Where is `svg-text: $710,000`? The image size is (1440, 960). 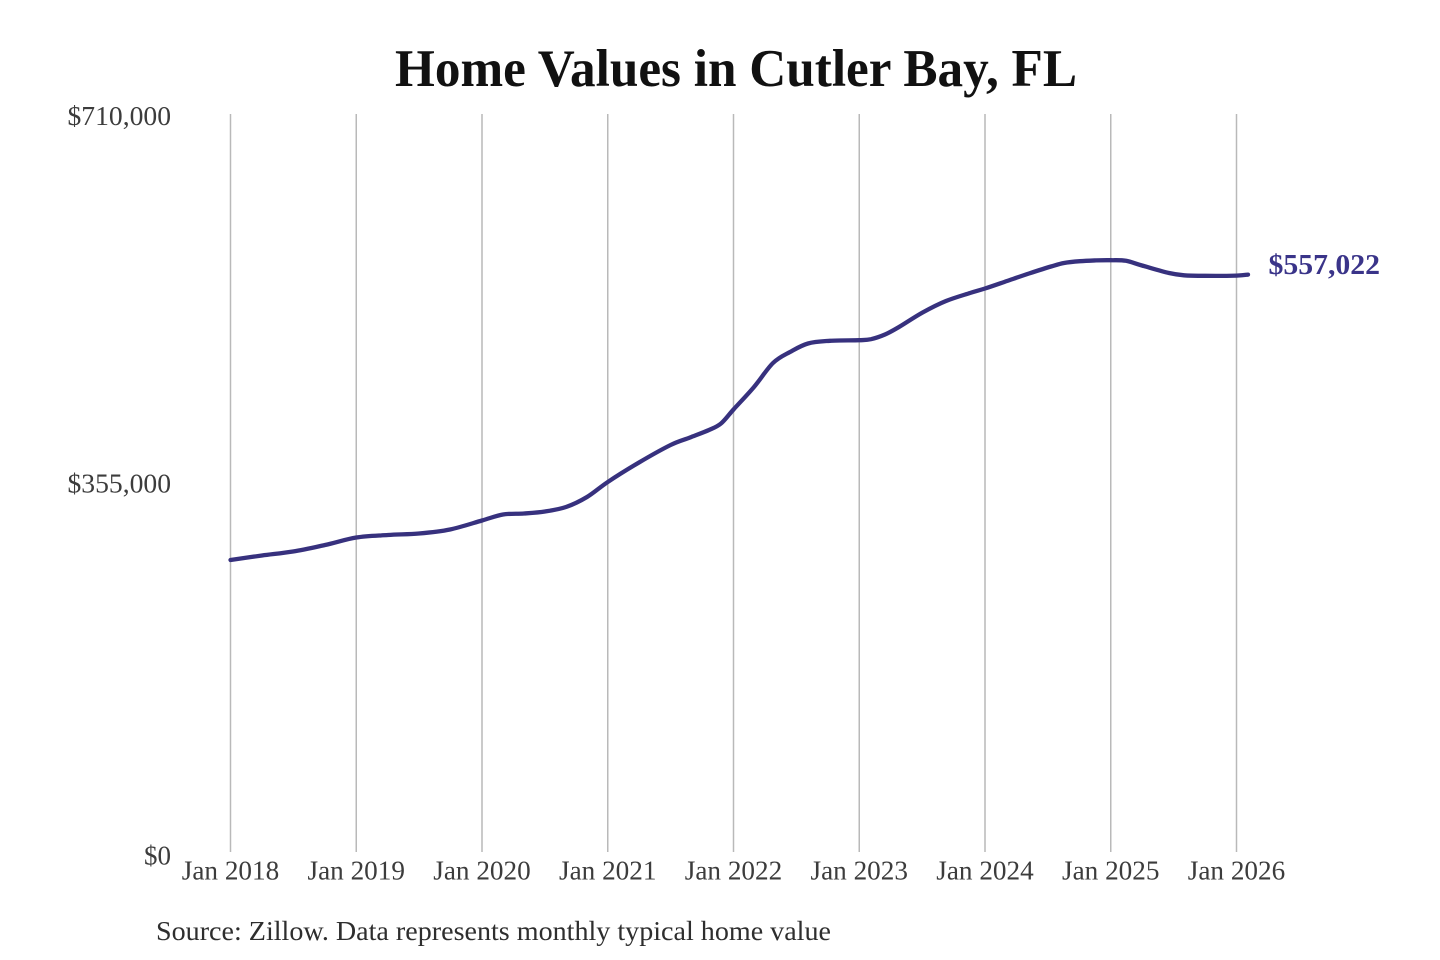 svg-text: $710,000 is located at coordinates (120, 116).